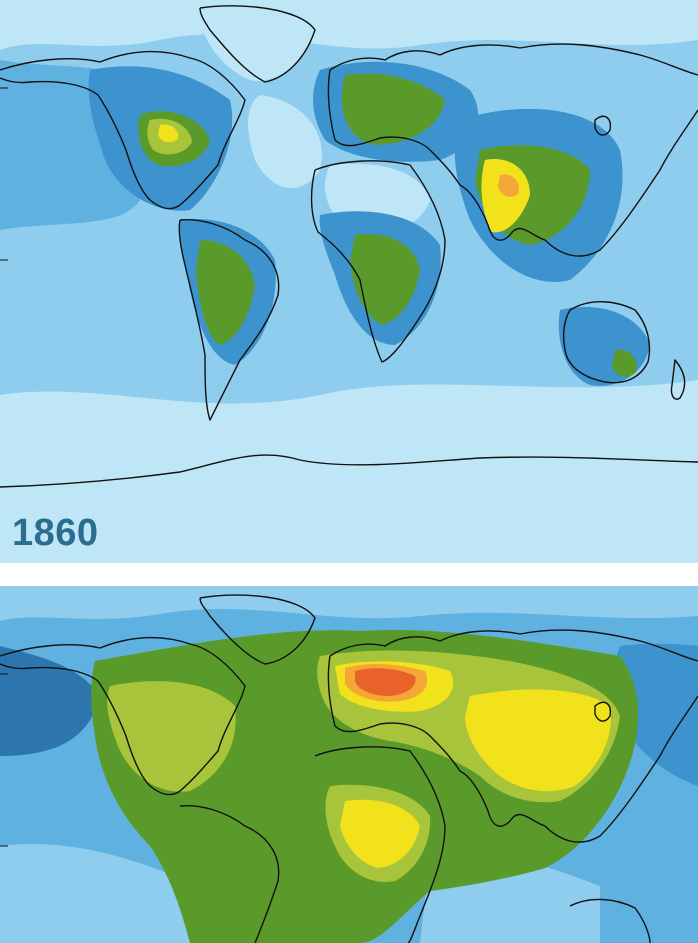  What do you see at coordinates (100, 893) in the screenshot?
I see `south-pacific-pale` at bounding box center [100, 893].